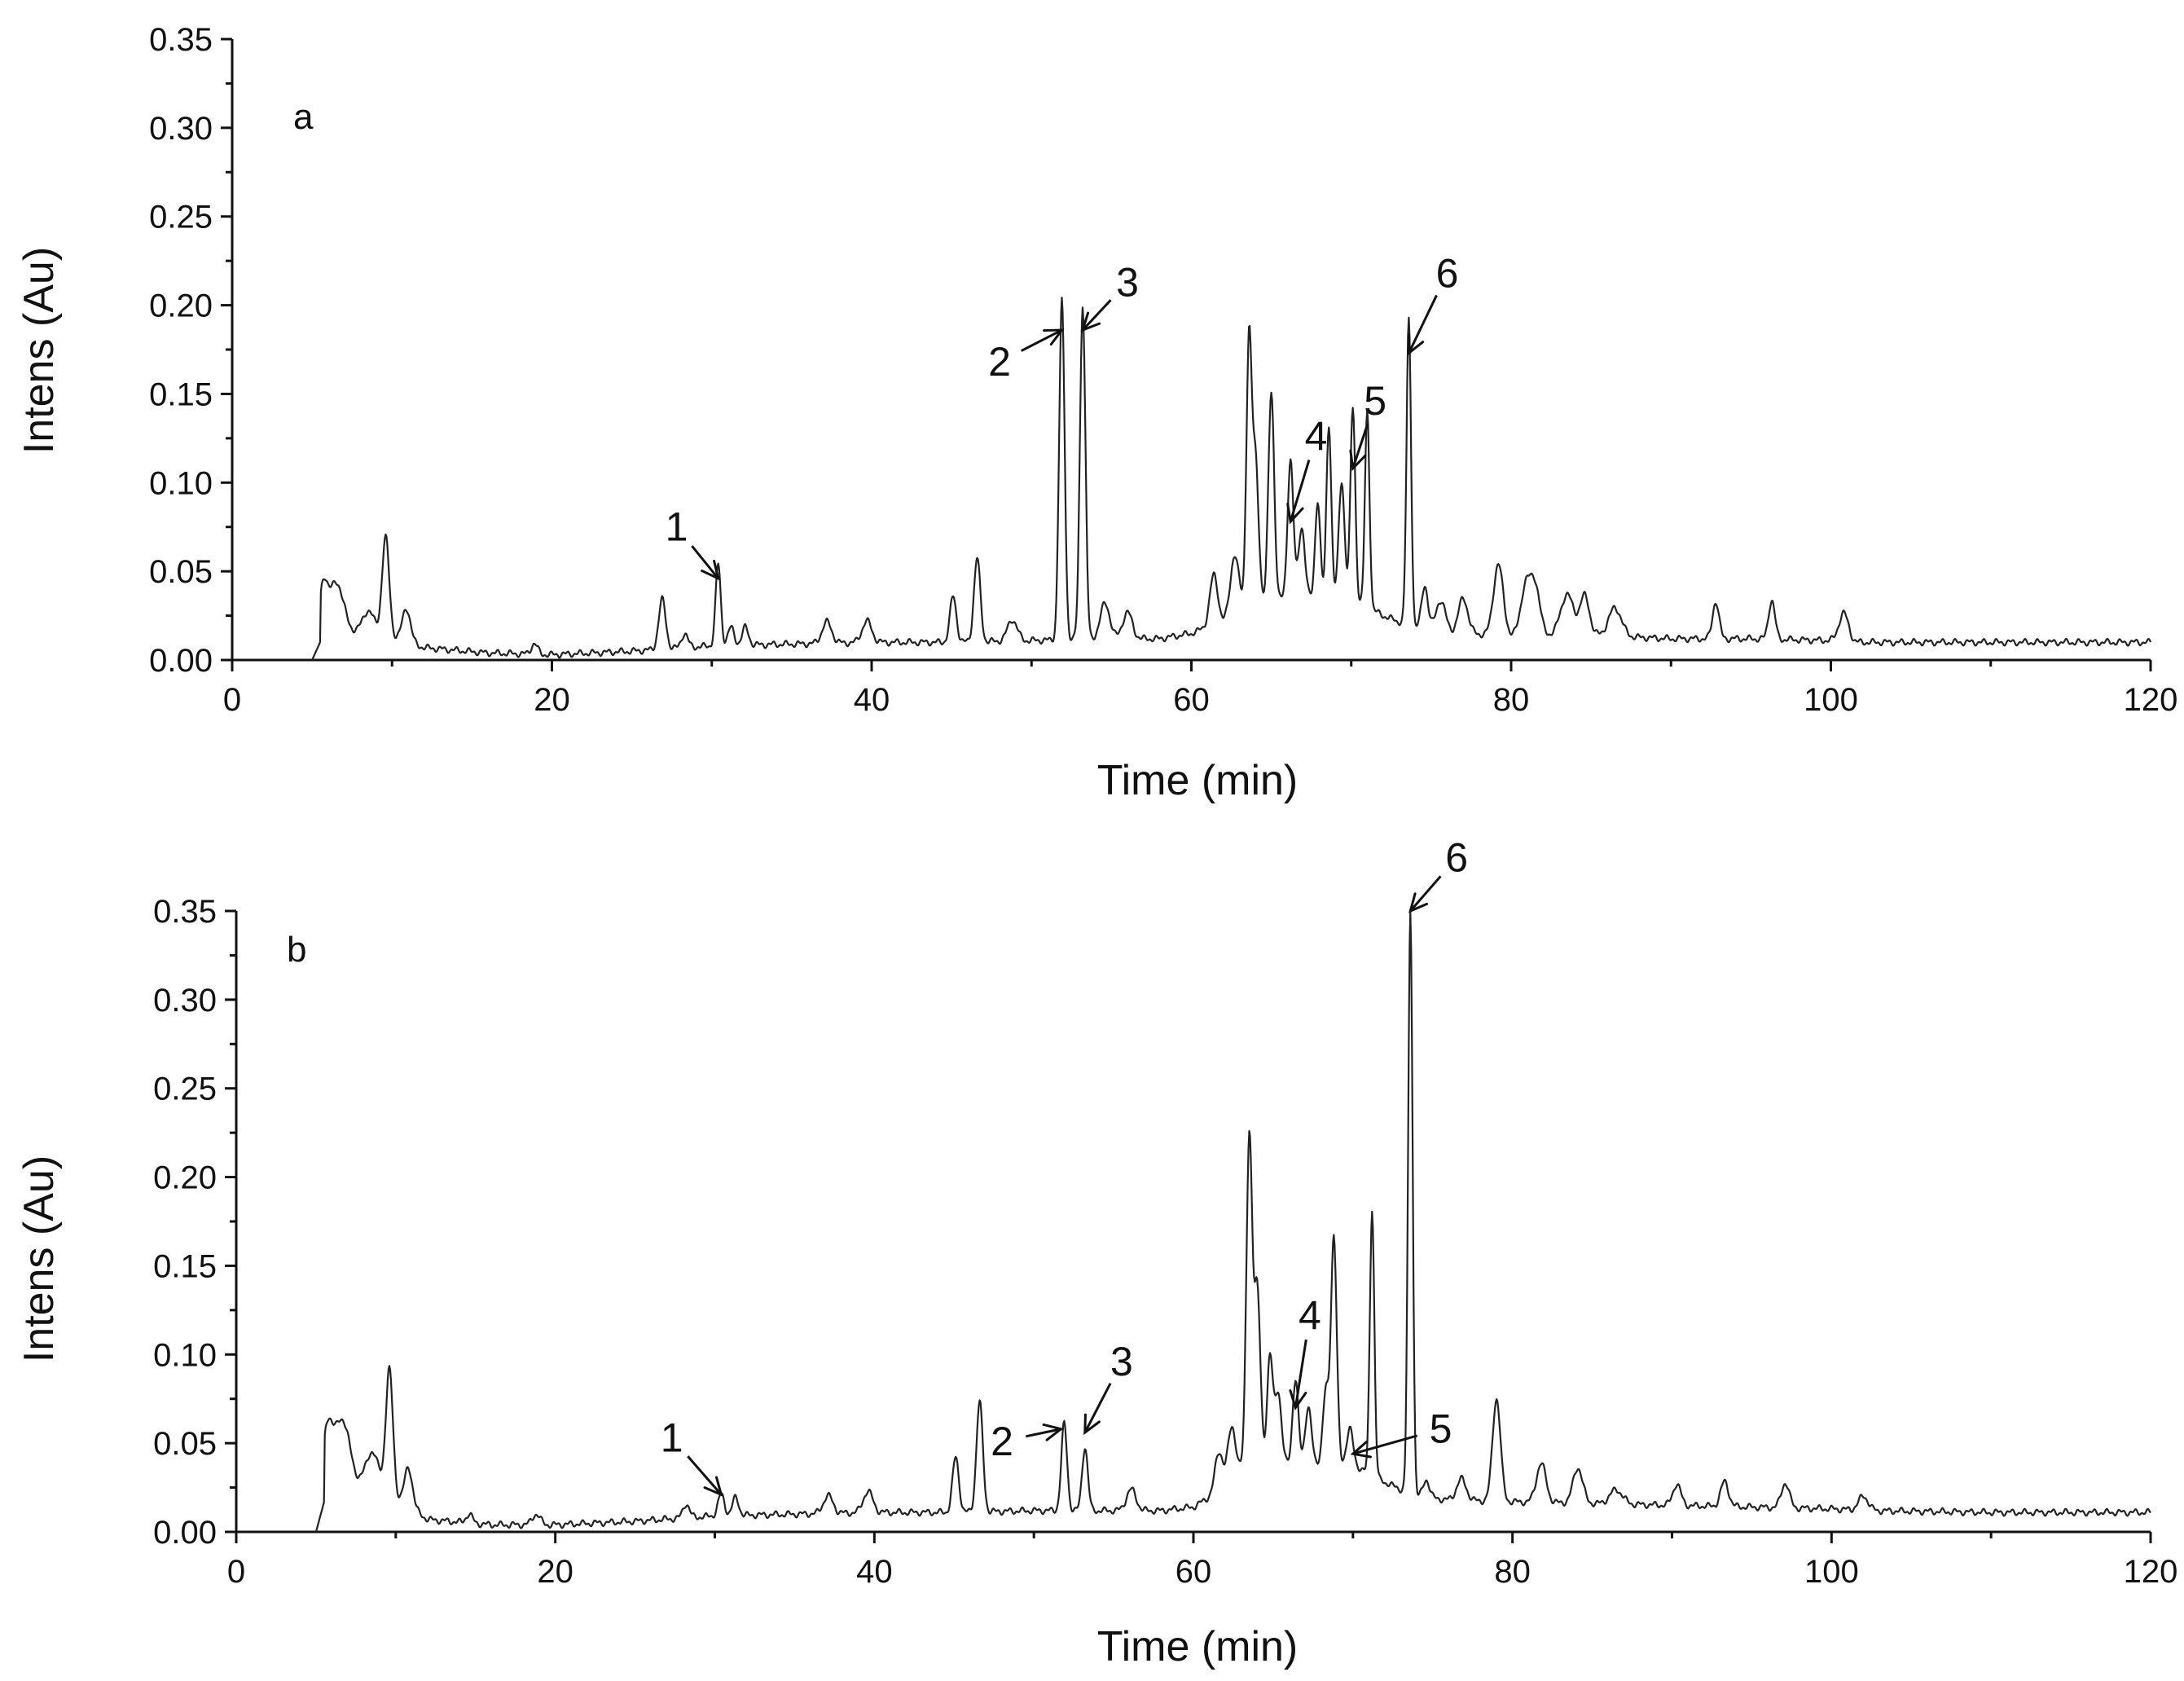  Describe the element at coordinates (296, 950) in the screenshot. I see `panel-letter-b: b` at that location.